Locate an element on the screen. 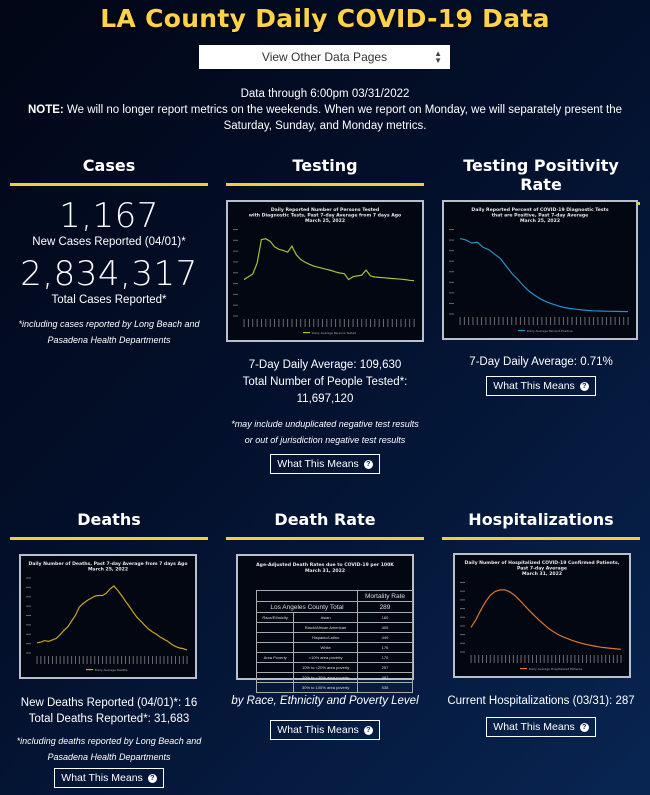  cases-divider is located at coordinates (109, 184).